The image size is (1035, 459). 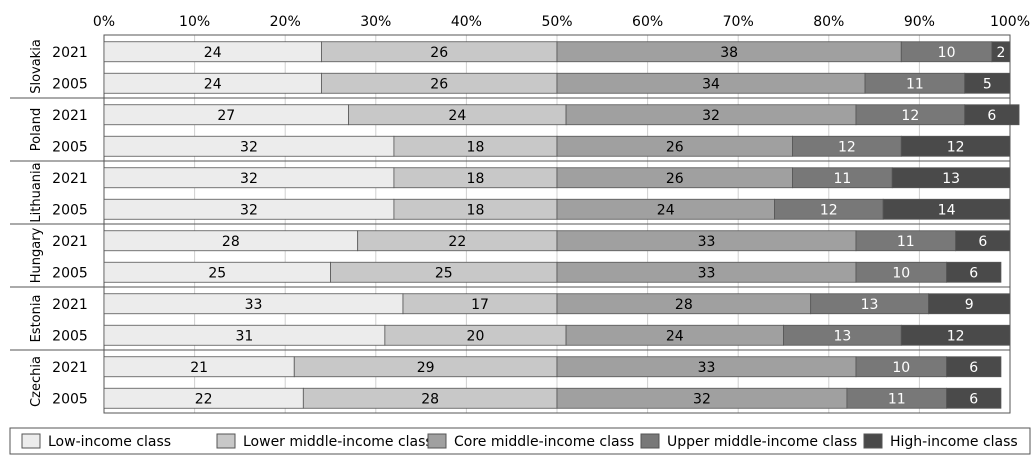 I want to click on x-tick-label: 70%, so click(x=738, y=22).